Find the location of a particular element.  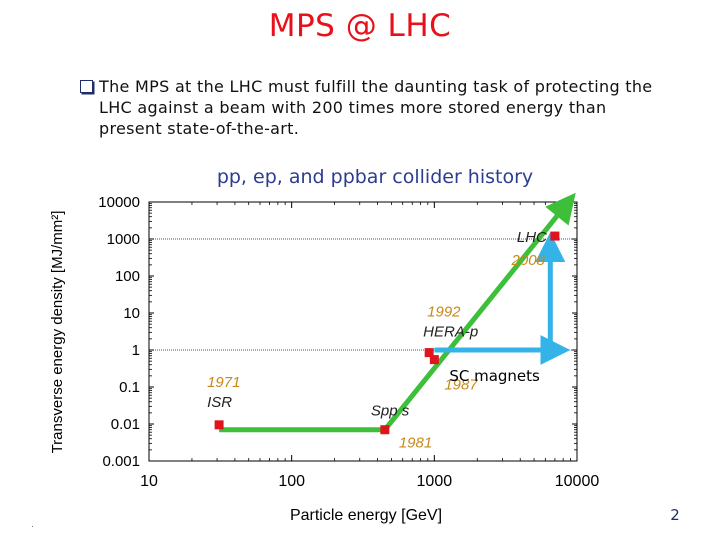

point-label-lhc: LHC is located at coordinates (532, 237).